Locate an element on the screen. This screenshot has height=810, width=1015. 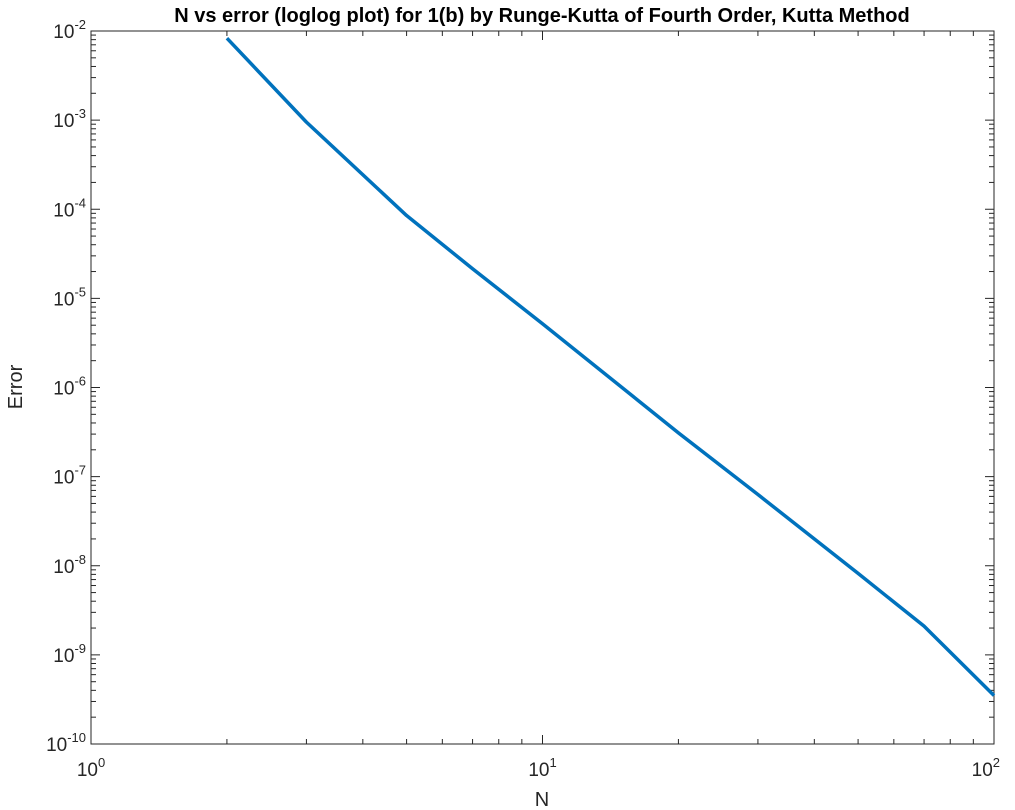
y-tick-label: 10⁻² is located at coordinates (69, 30).